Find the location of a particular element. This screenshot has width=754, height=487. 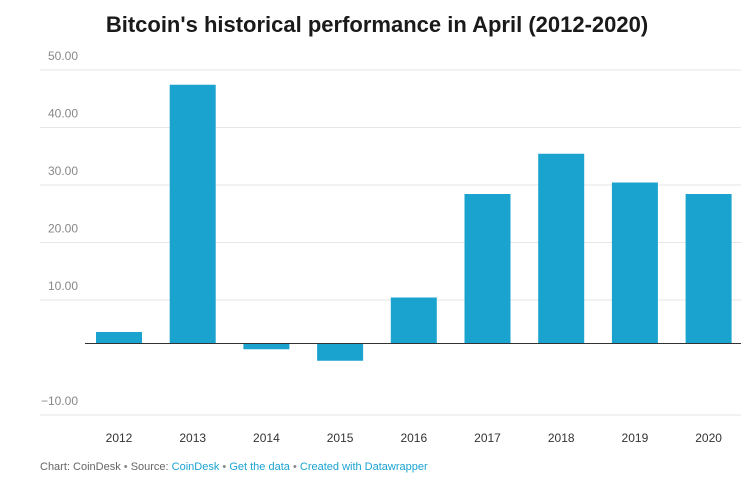

x-tick-label: 2012 is located at coordinates (119, 438).